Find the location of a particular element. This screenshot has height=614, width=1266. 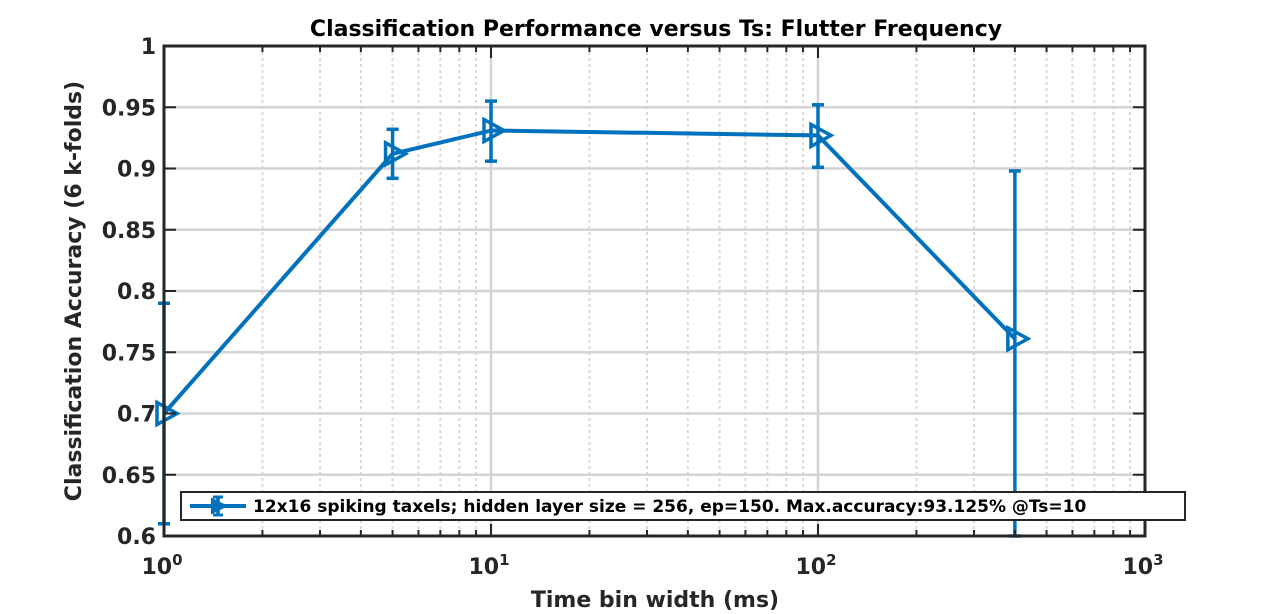

legend-box is located at coordinates (683, 506).